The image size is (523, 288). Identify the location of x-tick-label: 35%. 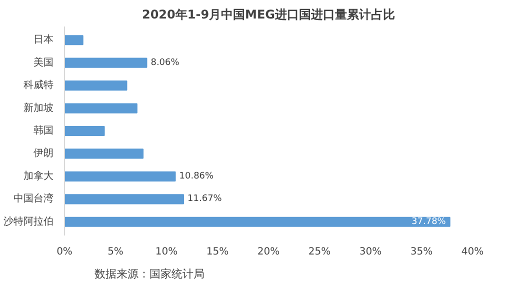
(421, 252).